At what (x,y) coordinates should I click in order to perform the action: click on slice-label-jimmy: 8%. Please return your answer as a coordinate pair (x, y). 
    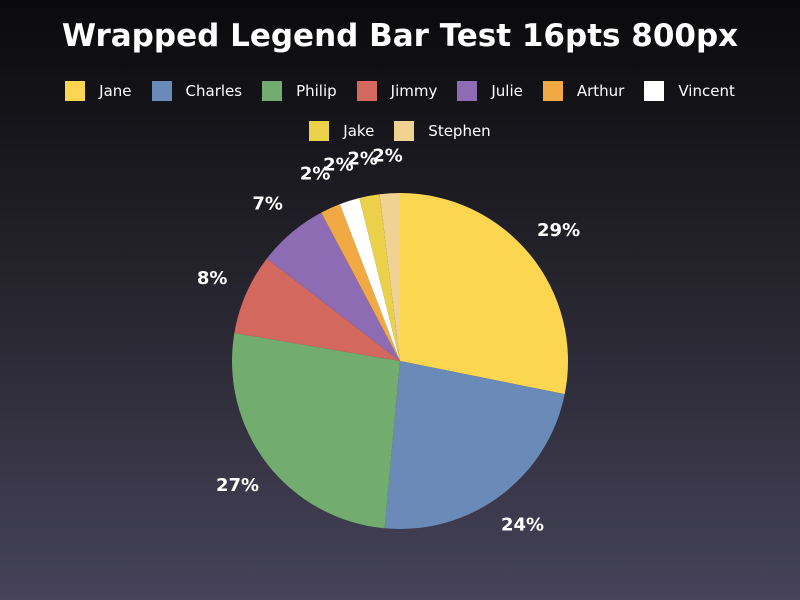
    Looking at the image, I should click on (212, 278).